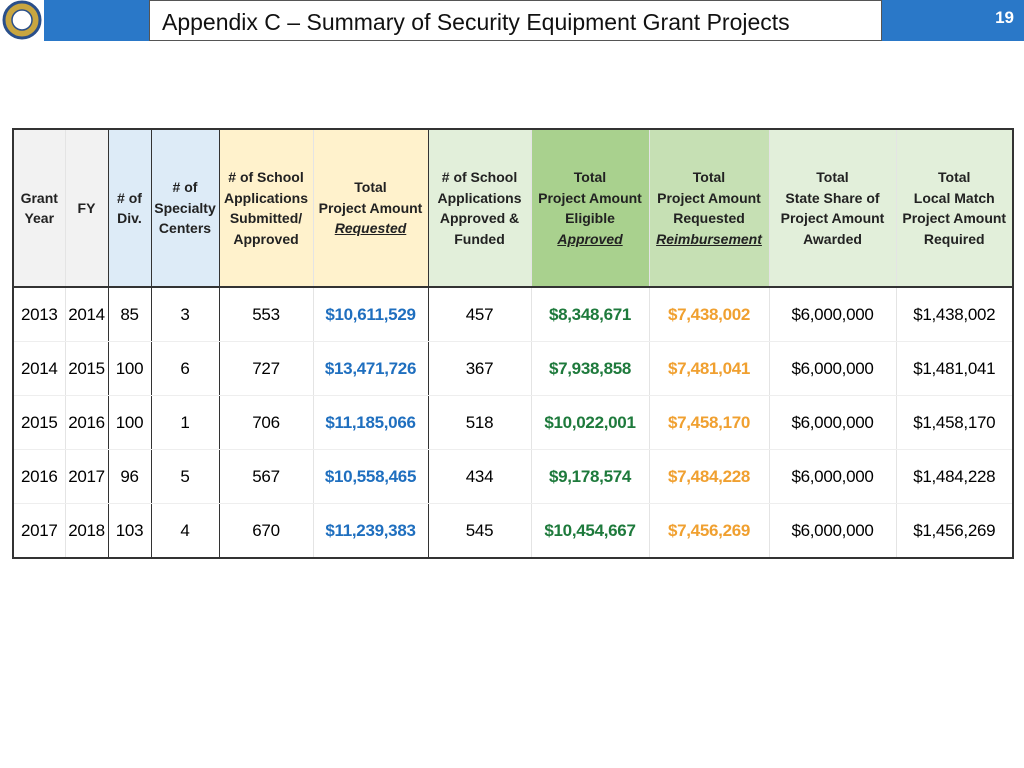 The image size is (1024, 768). Describe the element at coordinates (590, 476) in the screenshot. I see `table-cell: $9,178,574` at that location.